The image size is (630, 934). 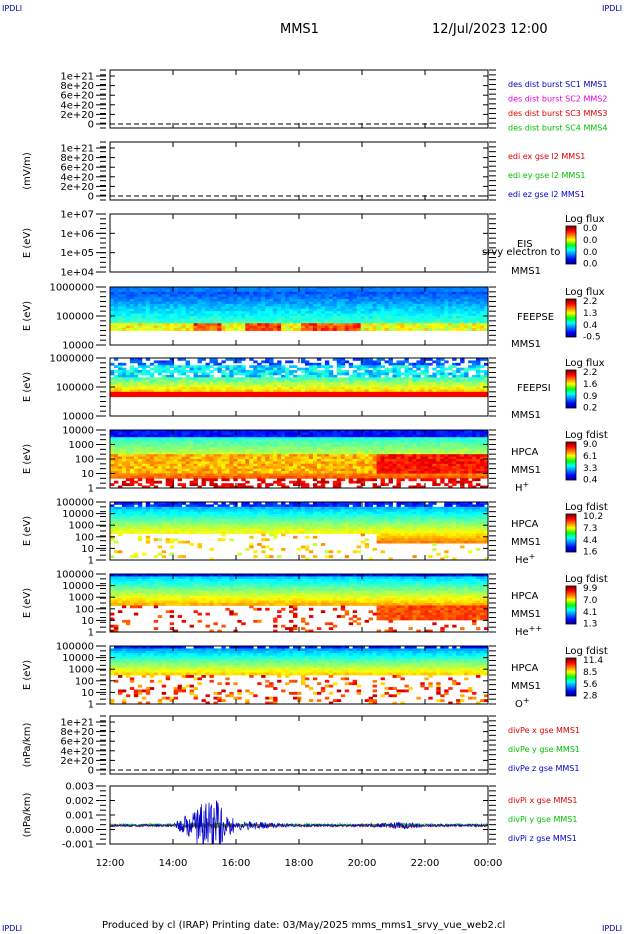 I want to click on colorbar-title: Log flux, so click(x=585, y=219).